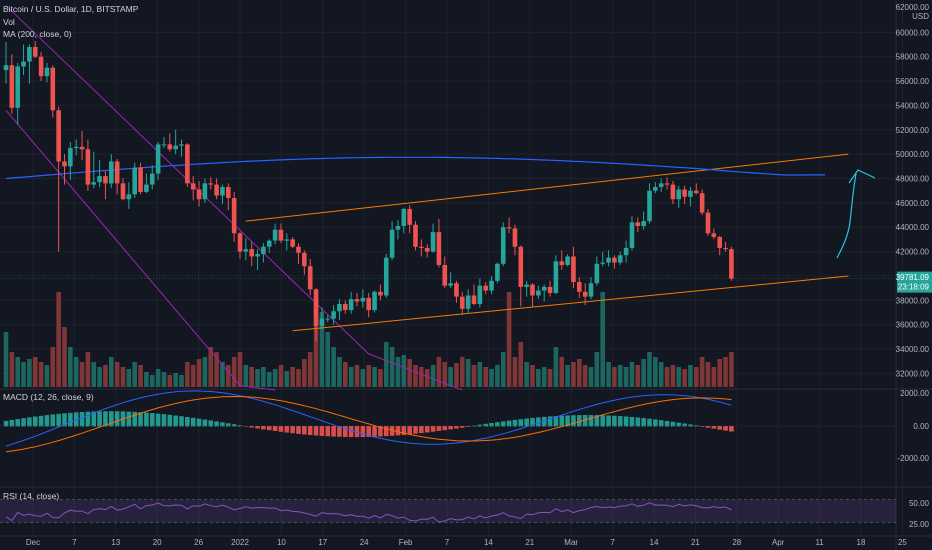 The height and width of the screenshot is (550, 932). I want to click on macd-tick-label: -2000.00, so click(913, 458).